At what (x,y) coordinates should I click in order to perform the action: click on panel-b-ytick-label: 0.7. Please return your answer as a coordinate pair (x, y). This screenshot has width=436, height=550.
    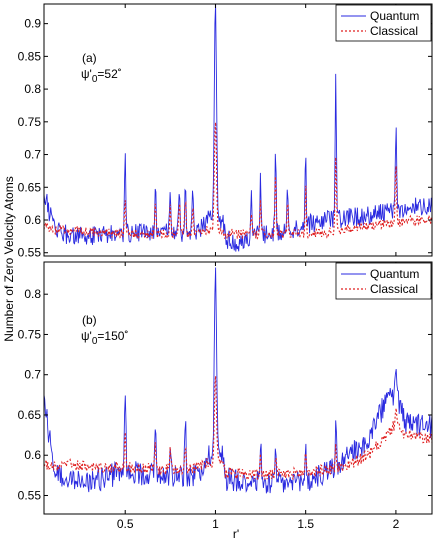
    Looking at the image, I should click on (32, 375).